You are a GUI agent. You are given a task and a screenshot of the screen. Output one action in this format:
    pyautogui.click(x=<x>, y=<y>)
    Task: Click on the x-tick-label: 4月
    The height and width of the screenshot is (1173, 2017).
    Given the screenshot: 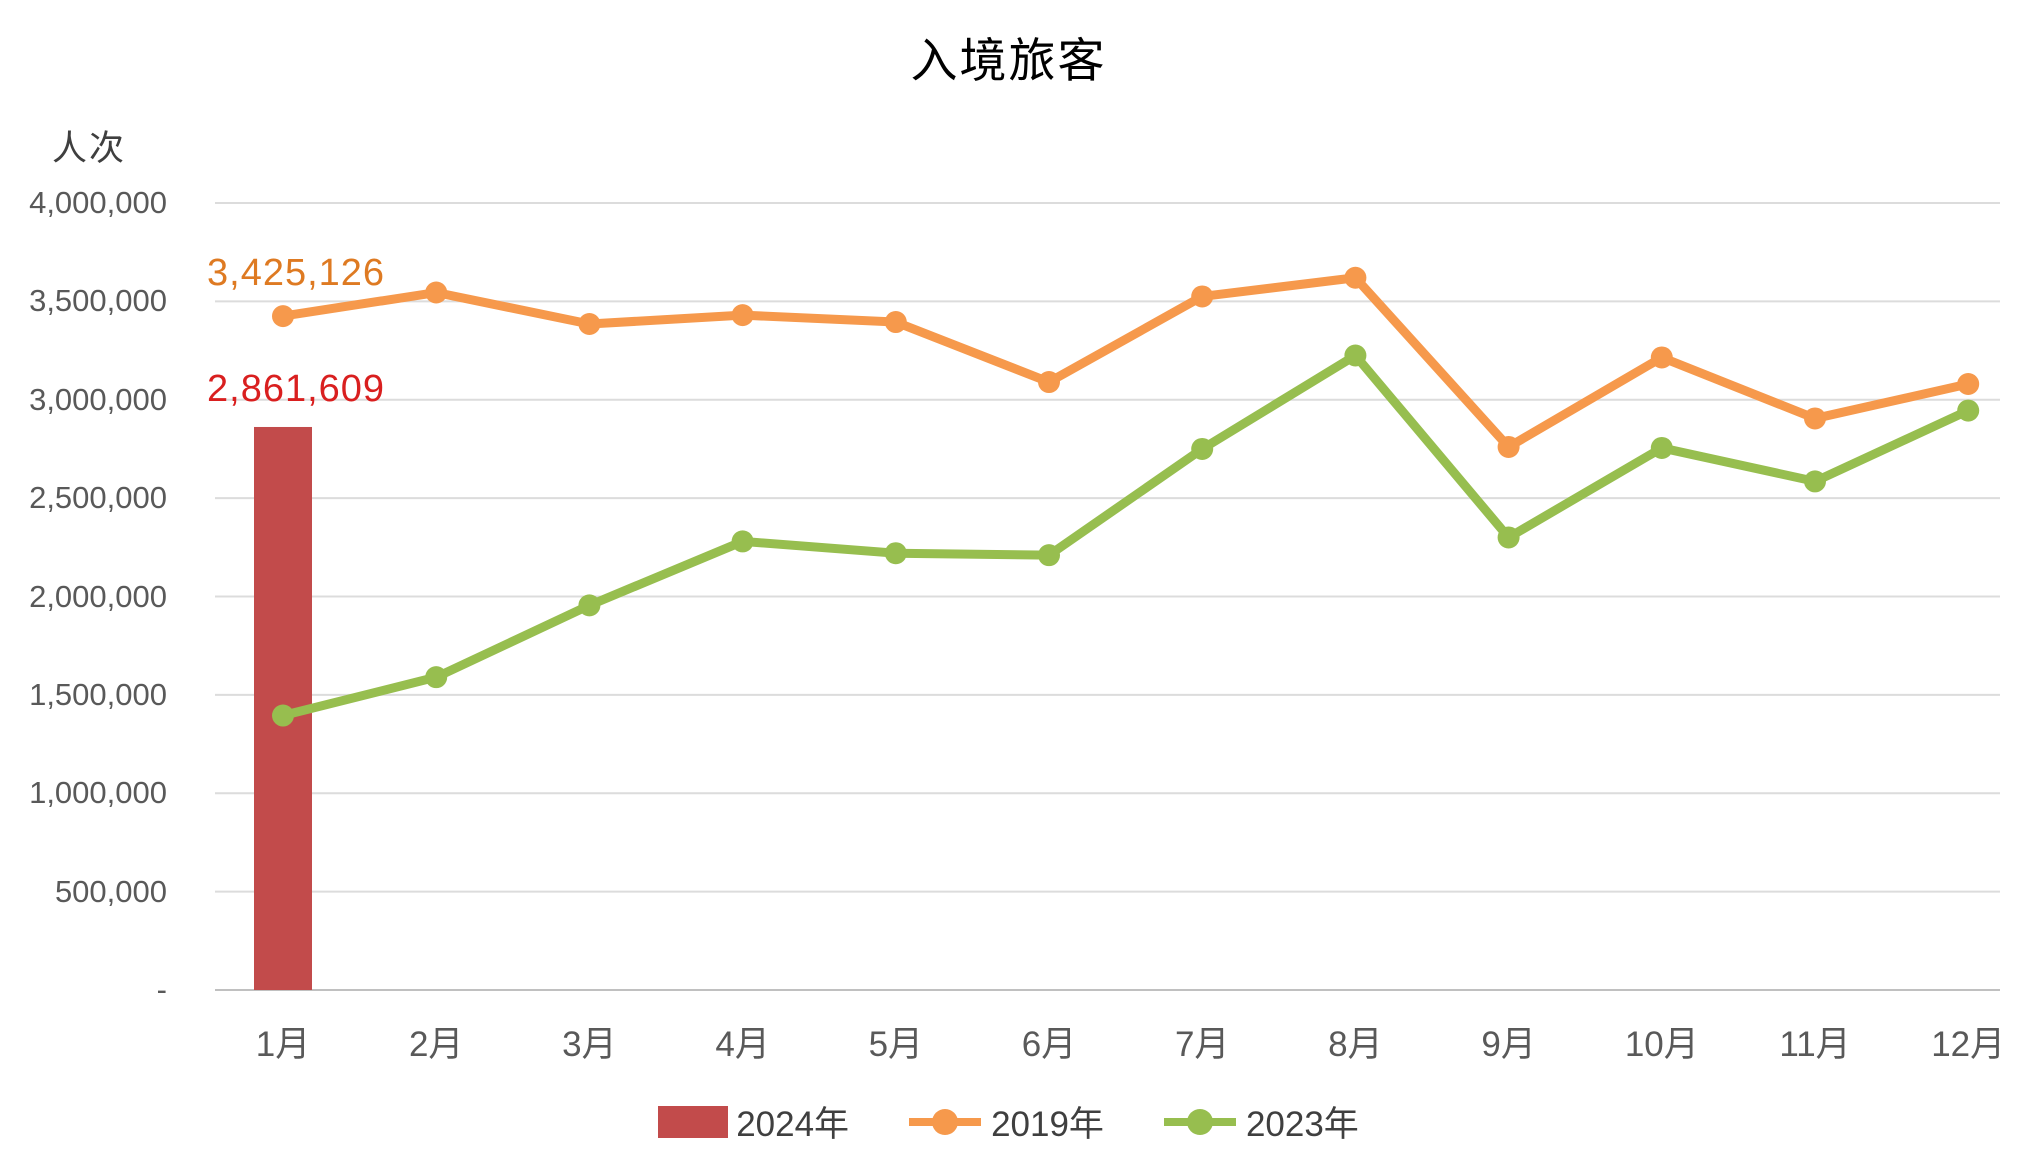 What is the action you would take?
    pyautogui.click(x=742, y=1044)
    